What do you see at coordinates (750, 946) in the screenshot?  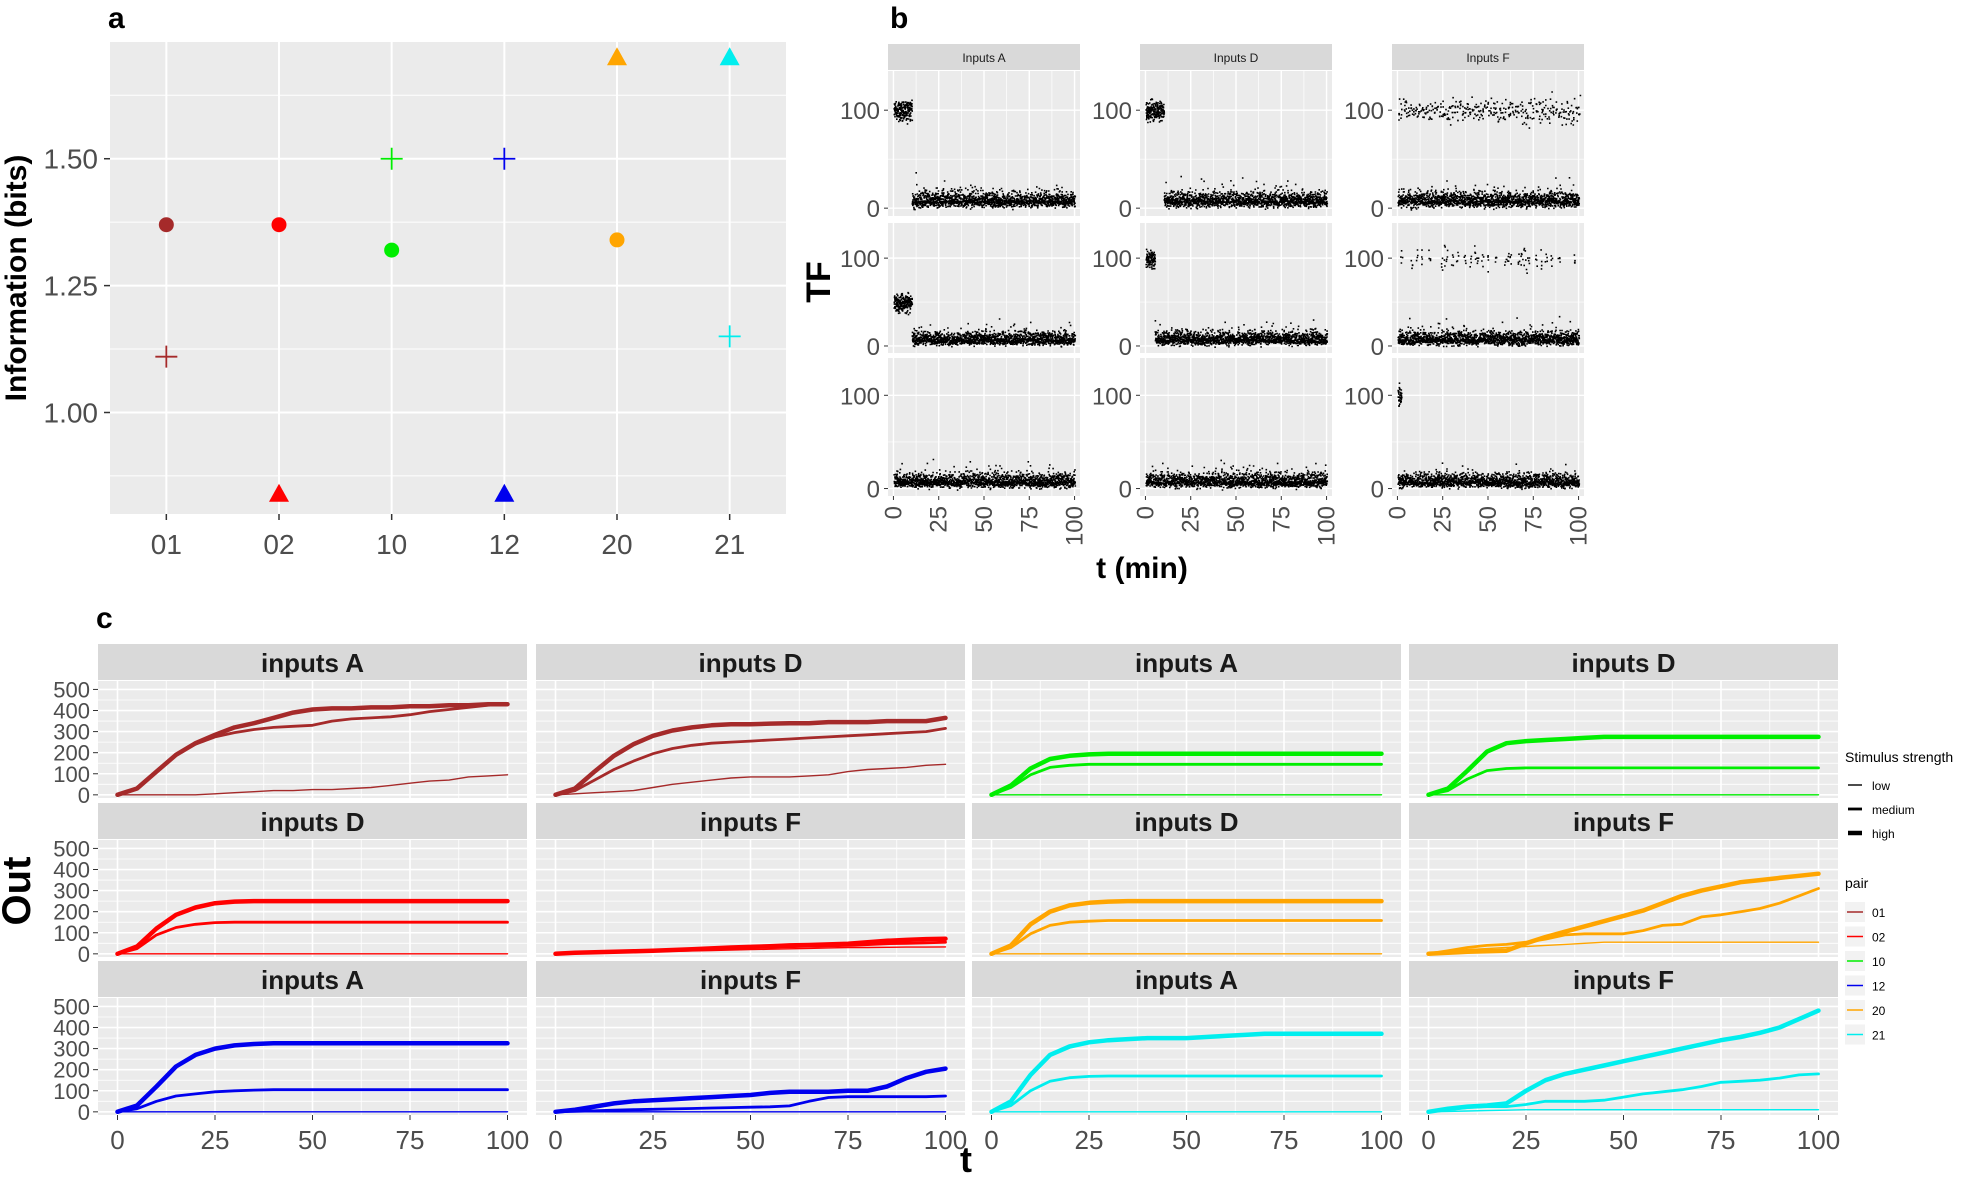 I see `series-line-02-high` at bounding box center [750, 946].